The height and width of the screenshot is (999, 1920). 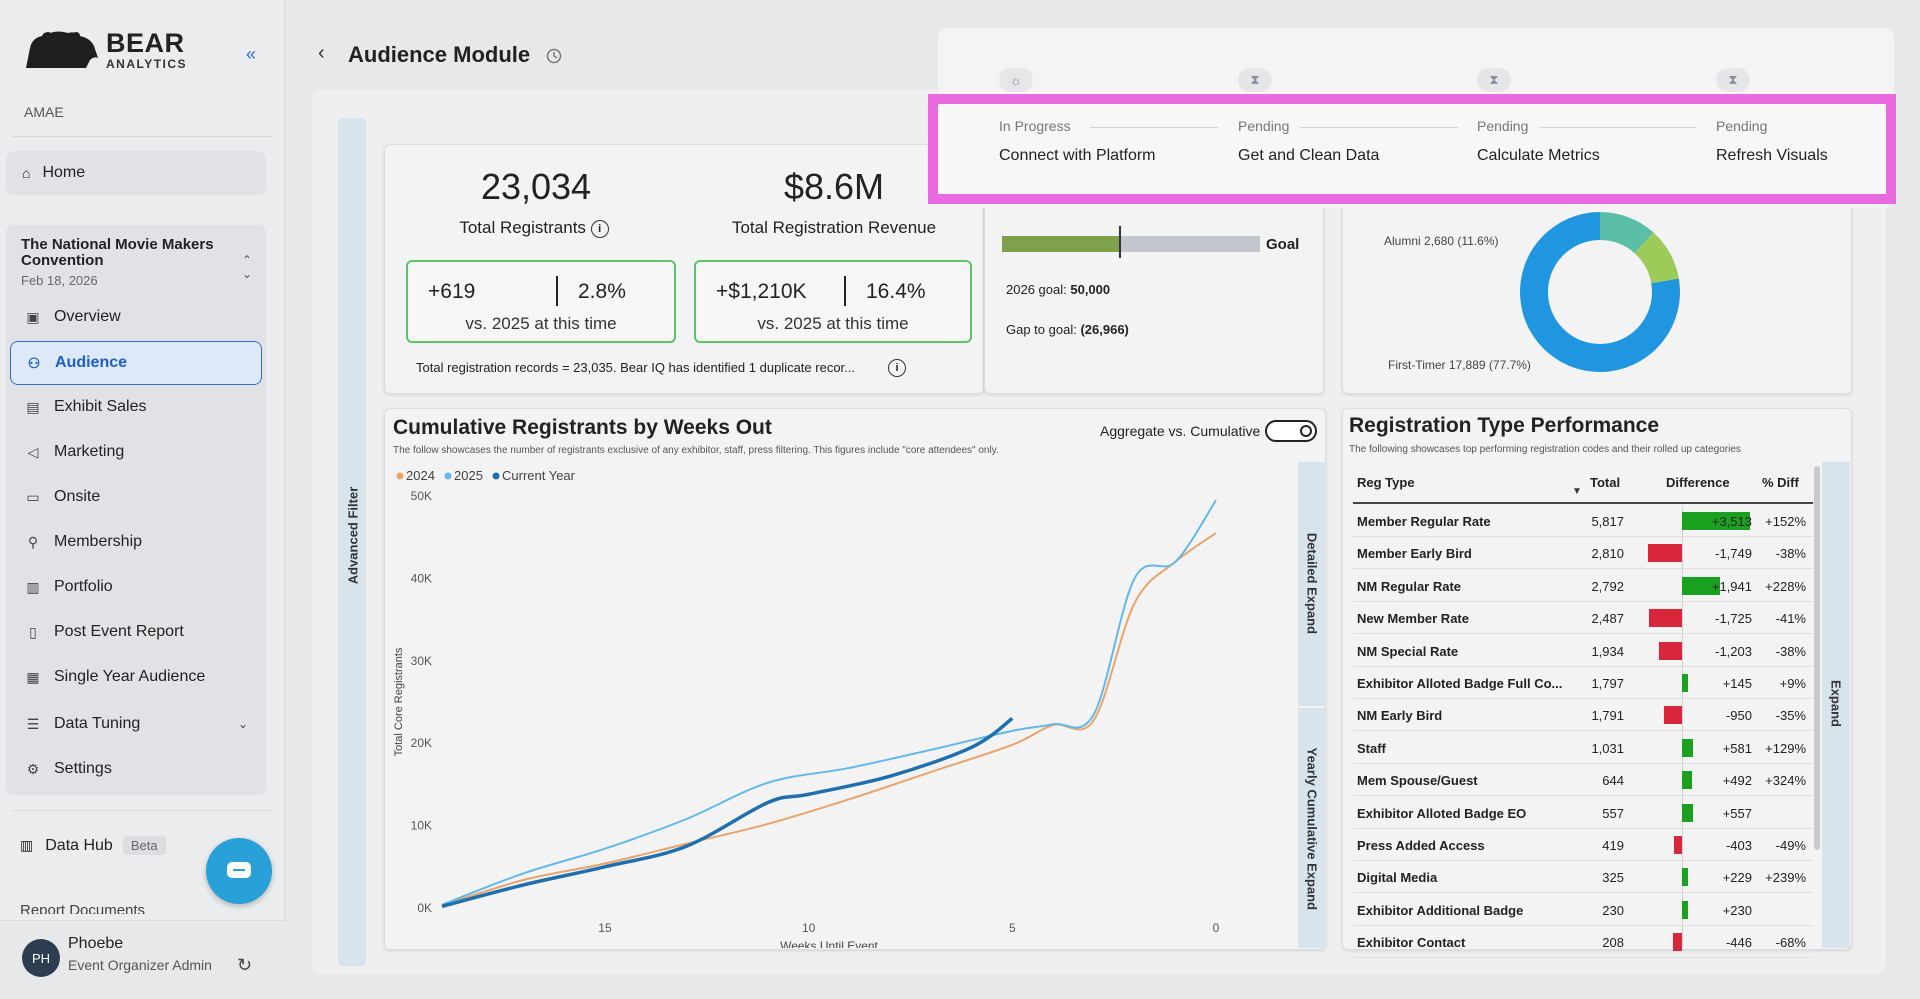 I want to click on reg-type-difference: -950, so click(x=1738, y=716).